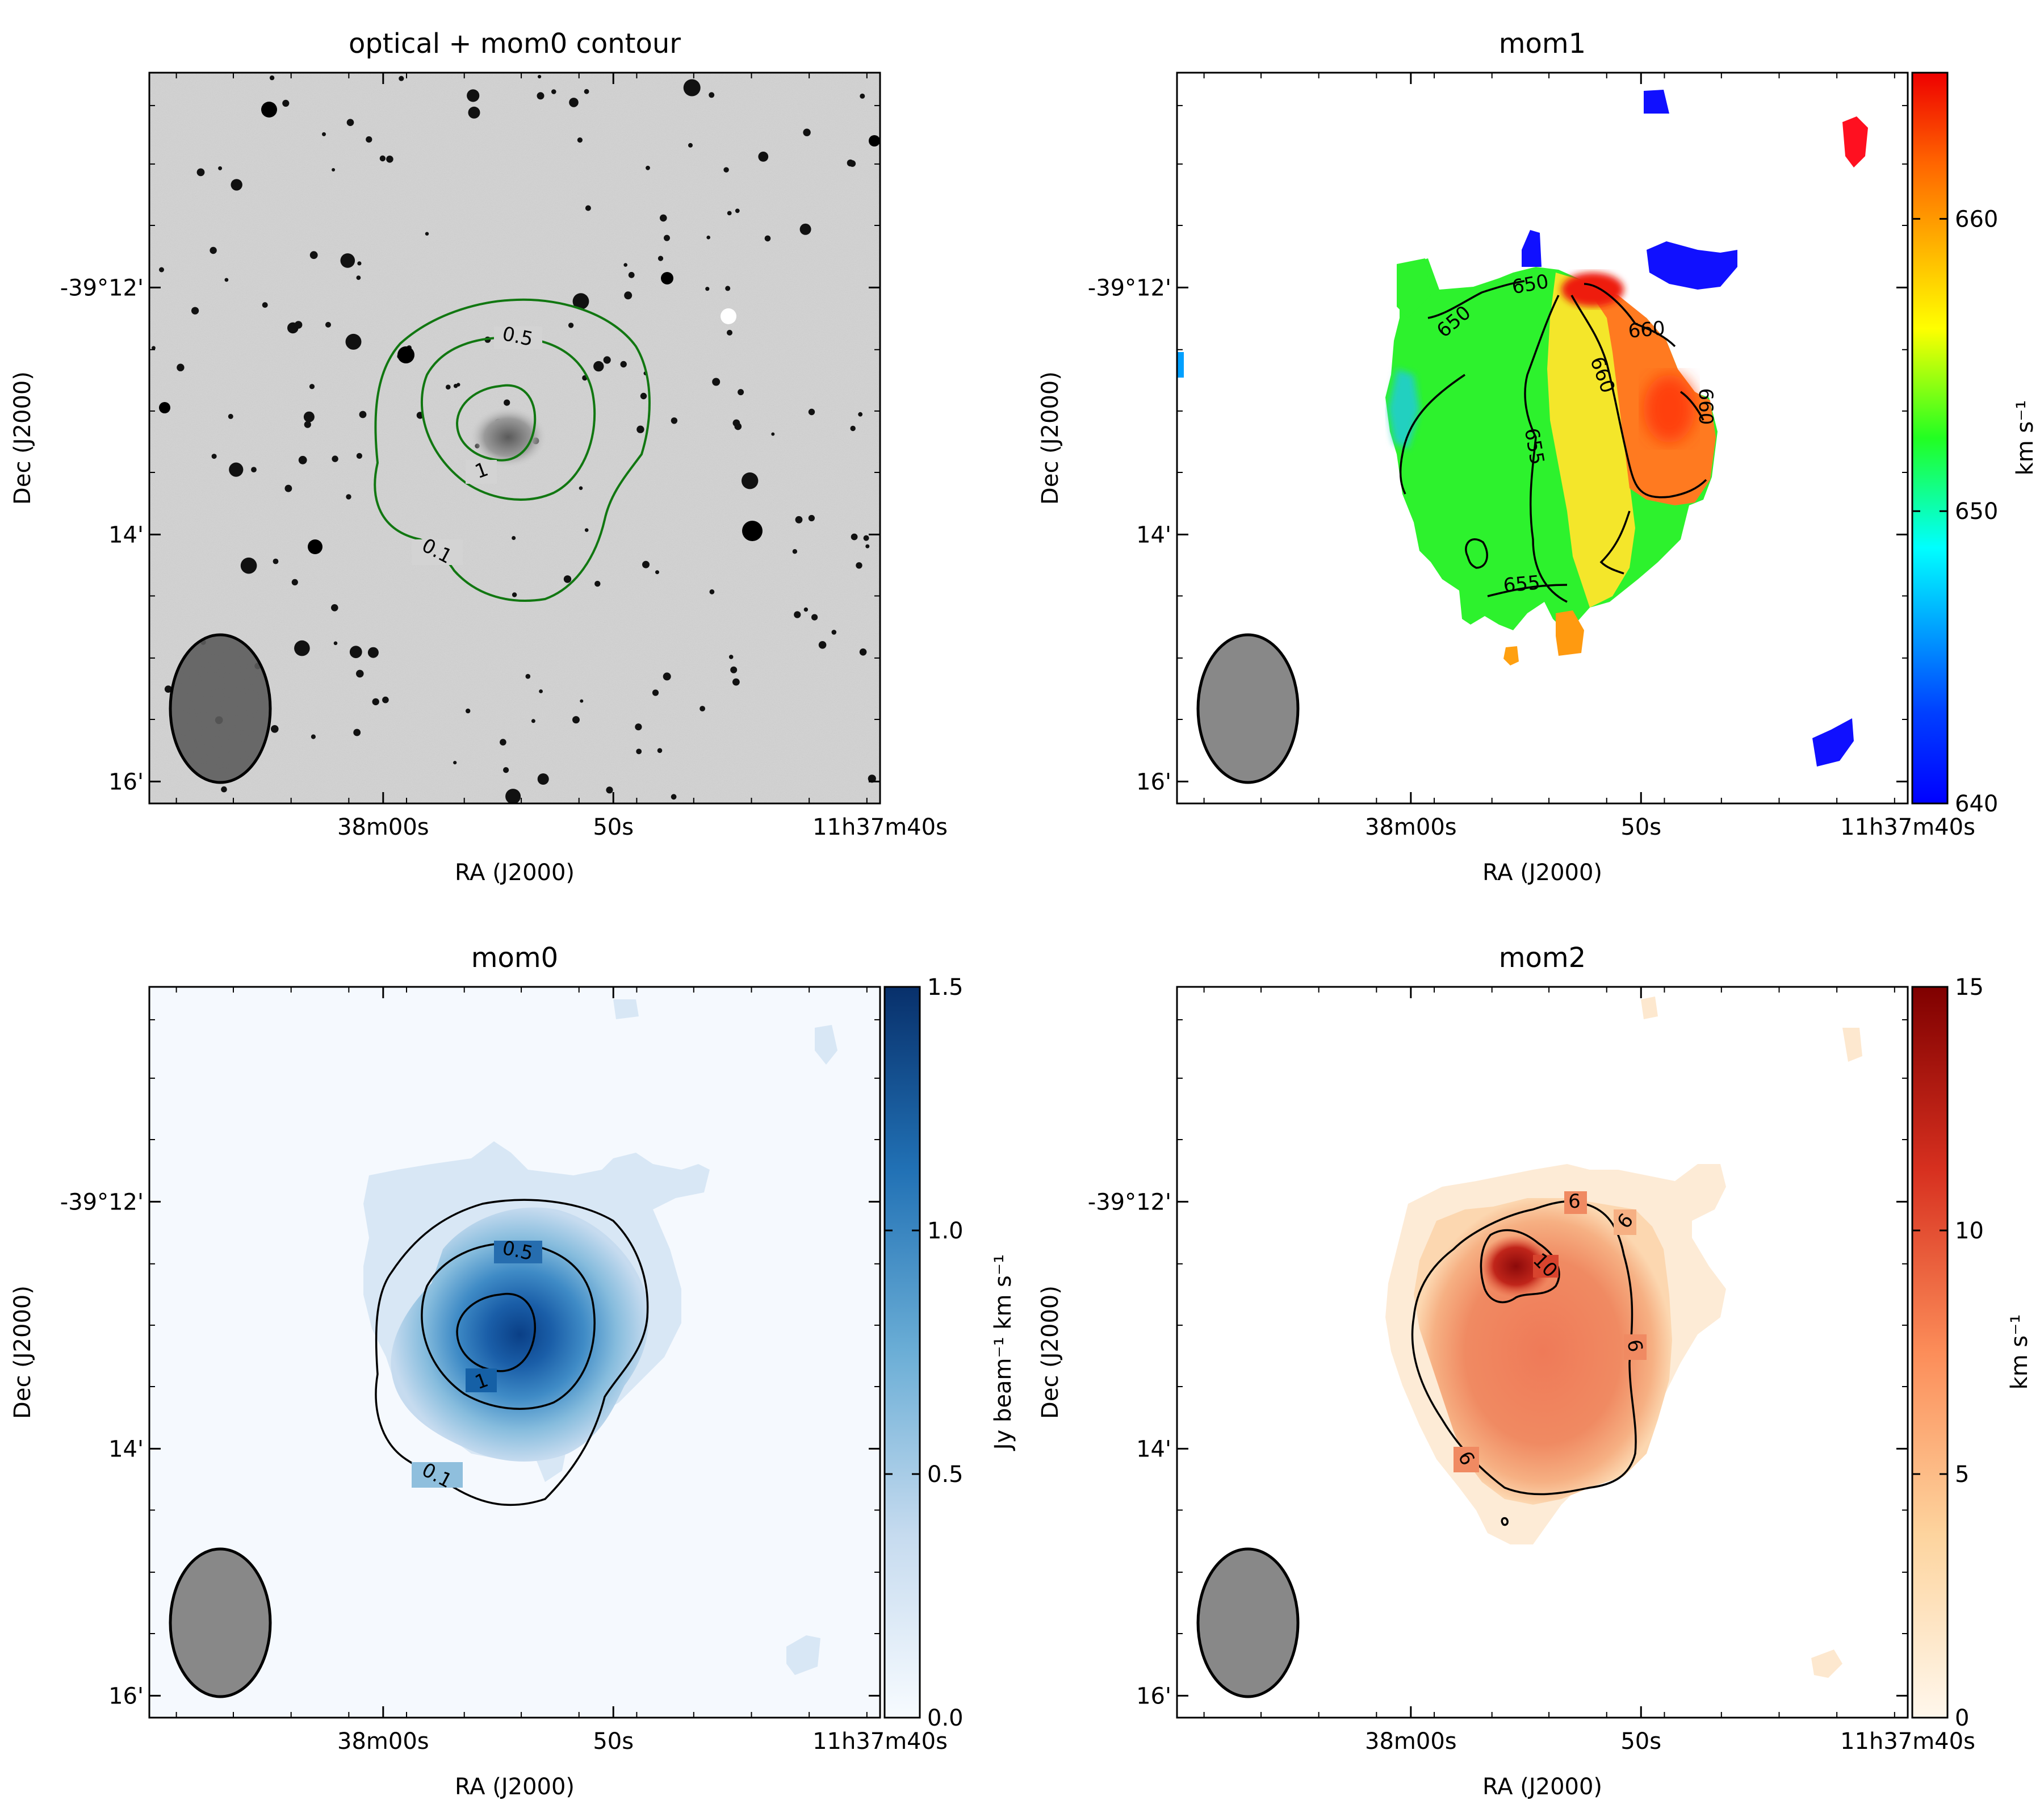 This screenshot has height=1817, width=2044. I want to click on x-tick-label: 11h37m40s, so click(1907, 827).